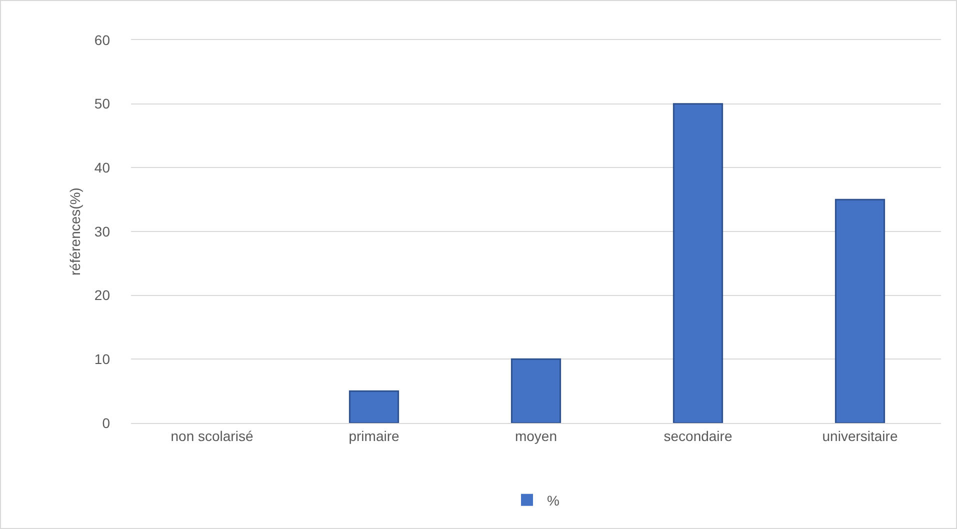 The image size is (957, 529). I want to click on y-tick-label: 30, so click(102, 231).